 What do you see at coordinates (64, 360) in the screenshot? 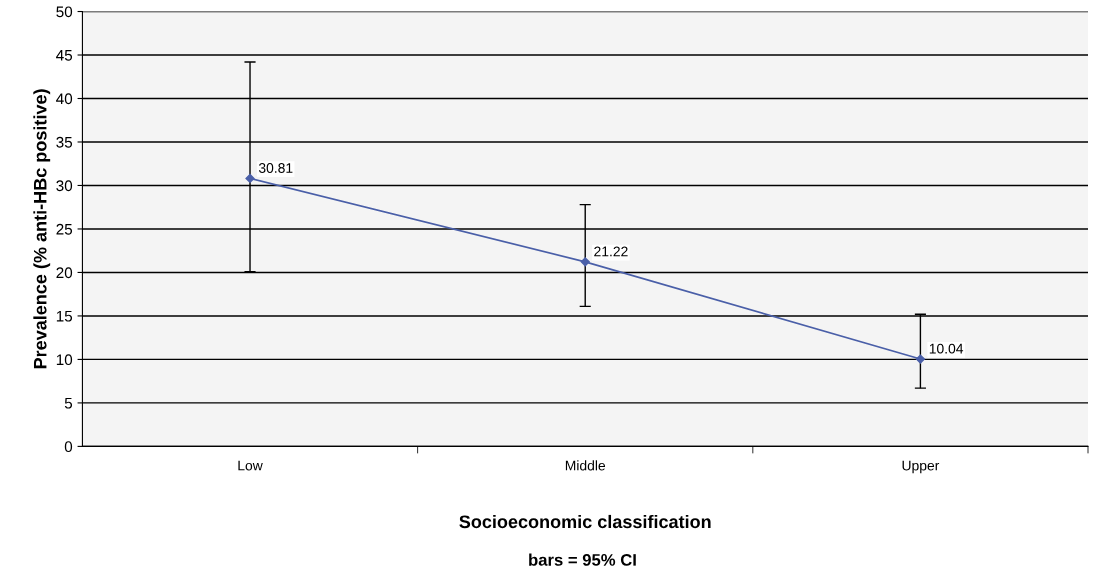
I see `y-tick-label: 10` at bounding box center [64, 360].